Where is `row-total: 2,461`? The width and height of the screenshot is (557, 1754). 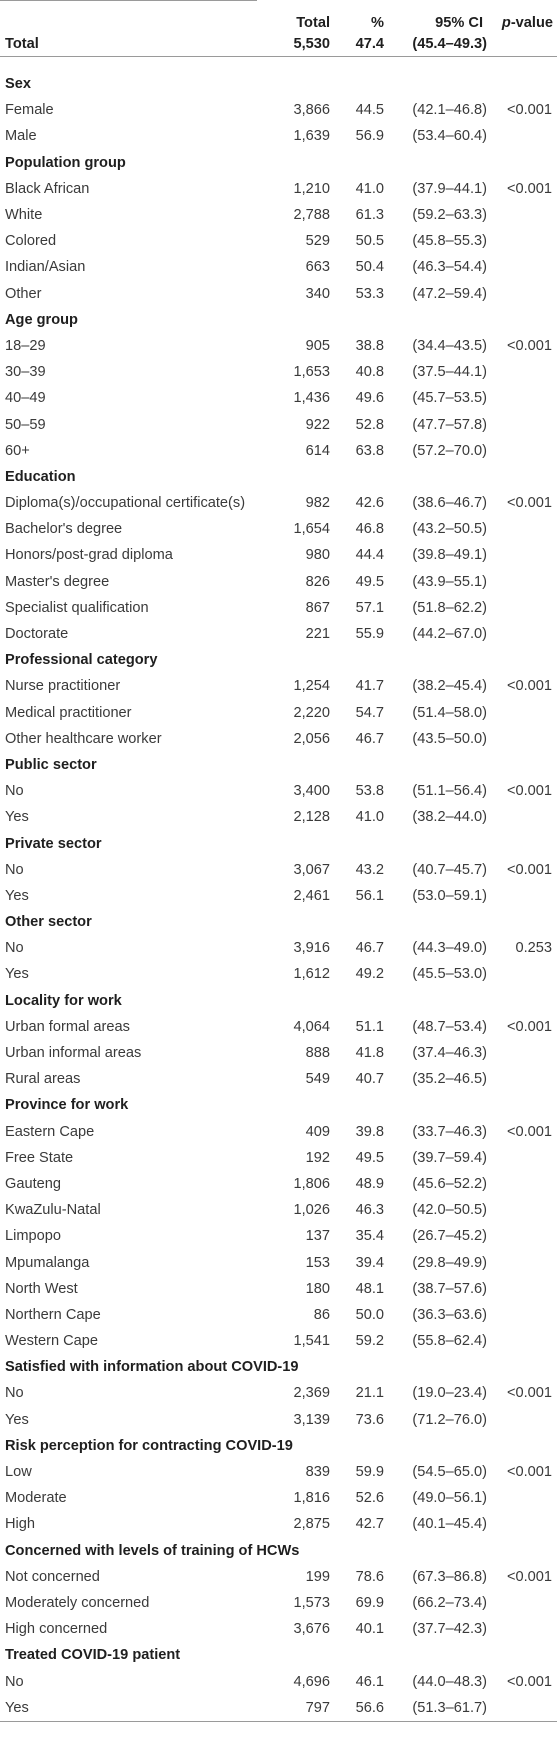 row-total: 2,461 is located at coordinates (311, 895).